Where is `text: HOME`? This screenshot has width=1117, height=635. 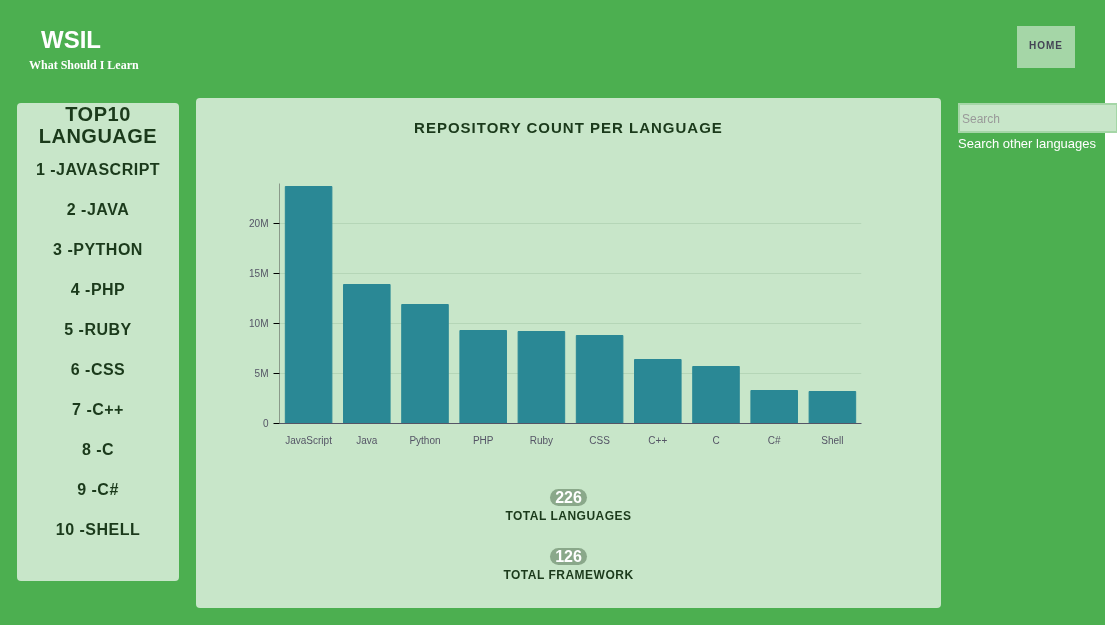
text: HOME is located at coordinates (1046, 46).